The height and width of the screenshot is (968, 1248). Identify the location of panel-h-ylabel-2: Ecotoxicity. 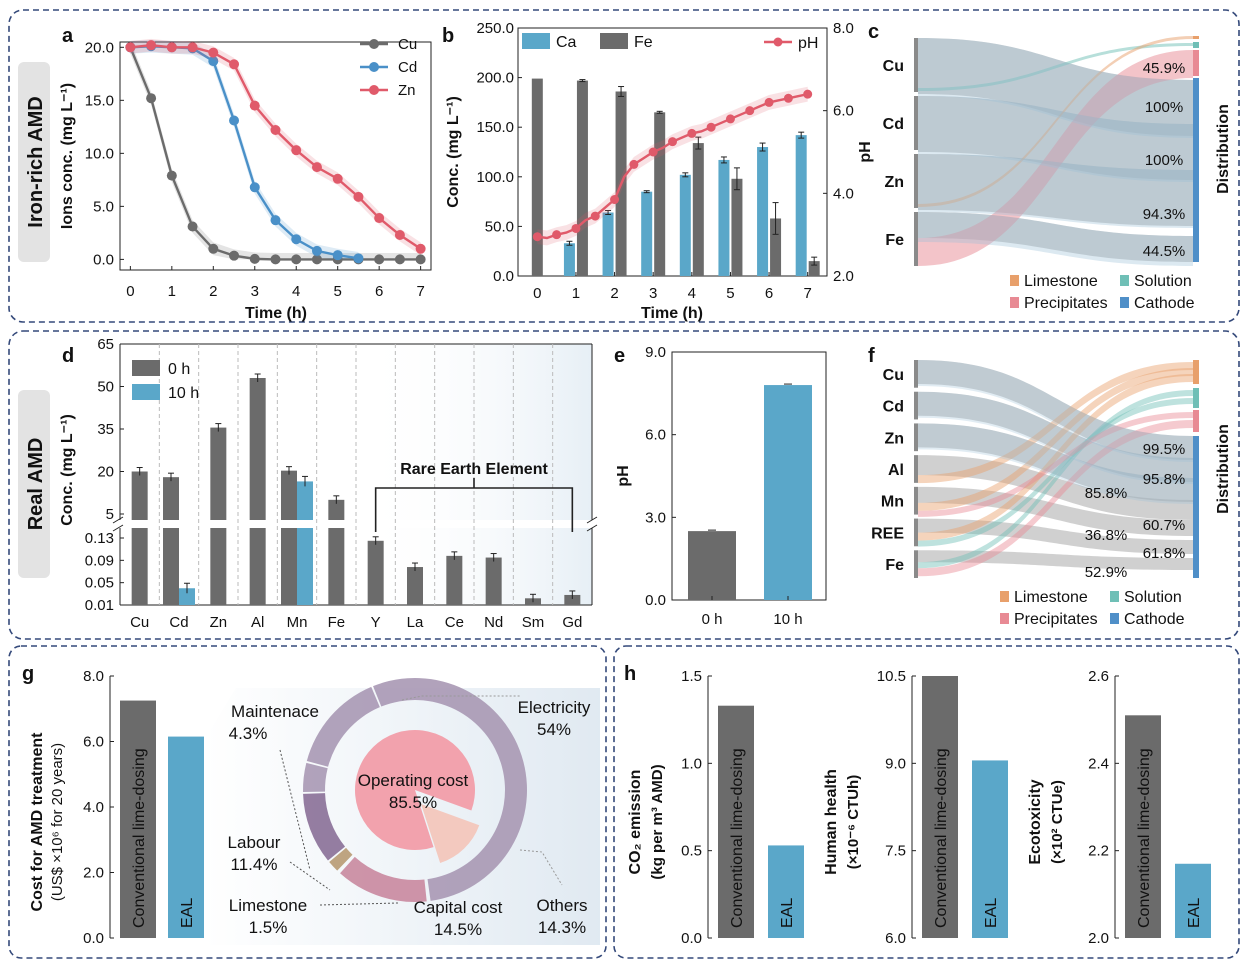
(1035, 821).